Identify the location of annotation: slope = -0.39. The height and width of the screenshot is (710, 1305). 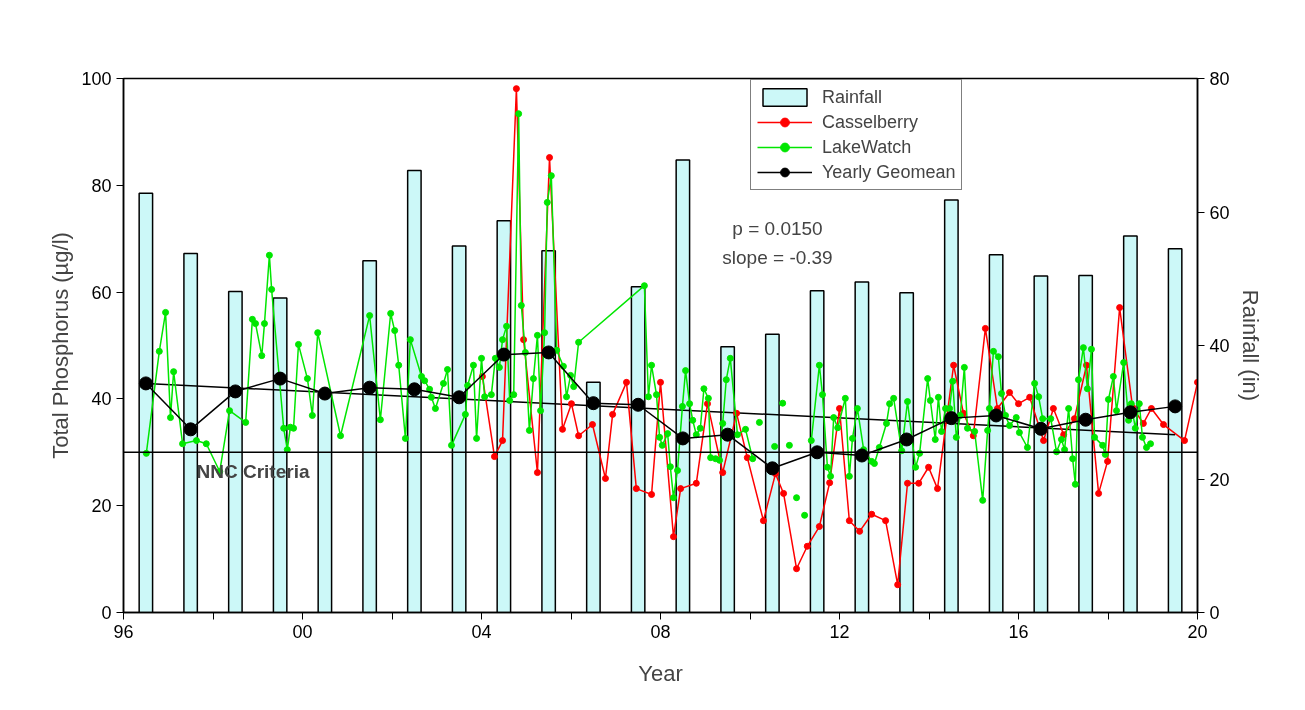
(777, 257).